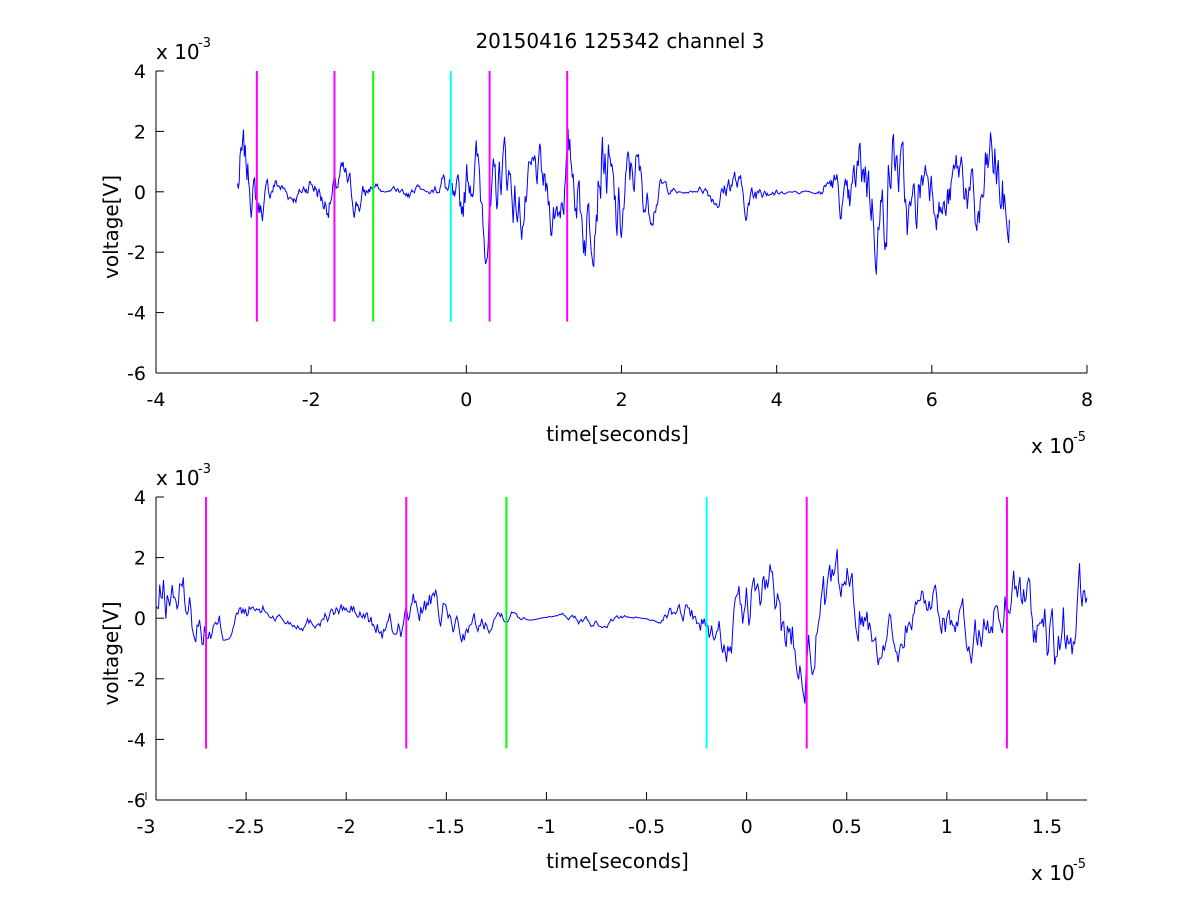 This screenshot has width=1200, height=901. Describe the element at coordinates (146, 827) in the screenshot. I see `x-tick-label: -3` at that location.